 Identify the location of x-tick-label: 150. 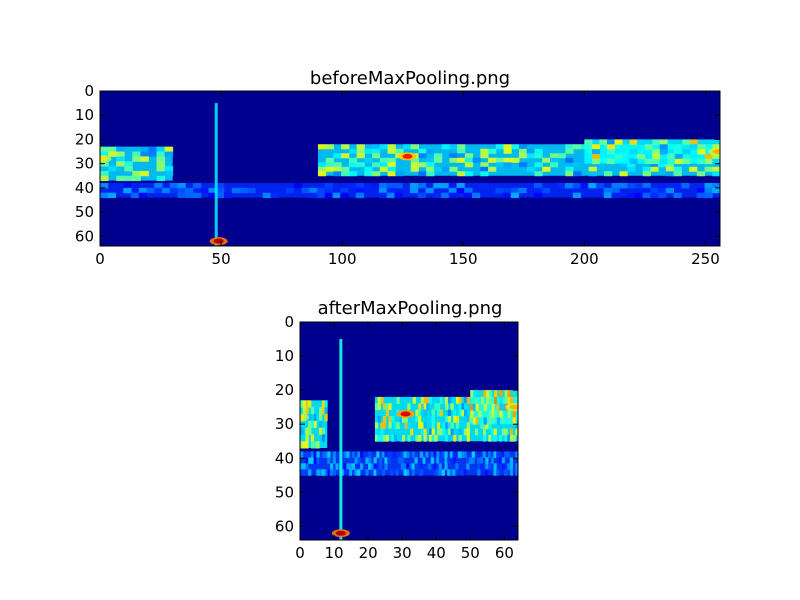
(463, 259).